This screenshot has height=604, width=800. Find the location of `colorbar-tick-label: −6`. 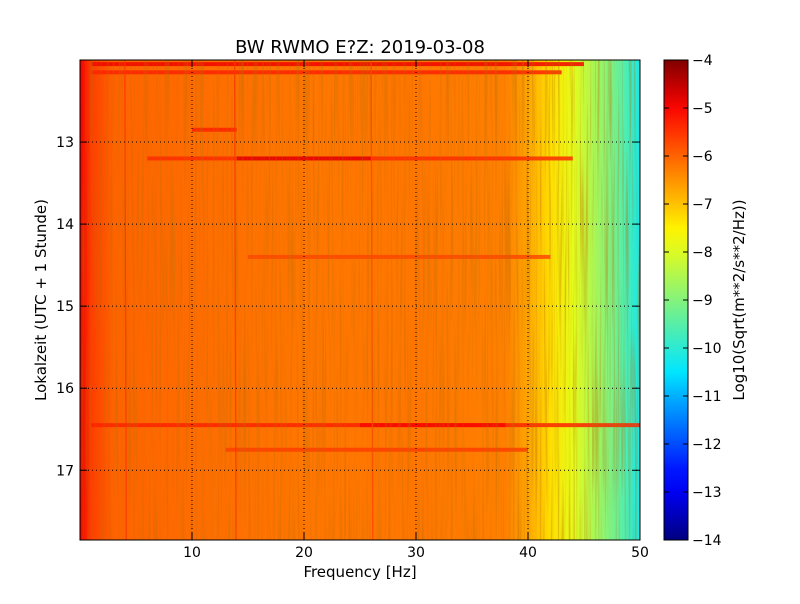

colorbar-tick-label: −6 is located at coordinates (702, 157).